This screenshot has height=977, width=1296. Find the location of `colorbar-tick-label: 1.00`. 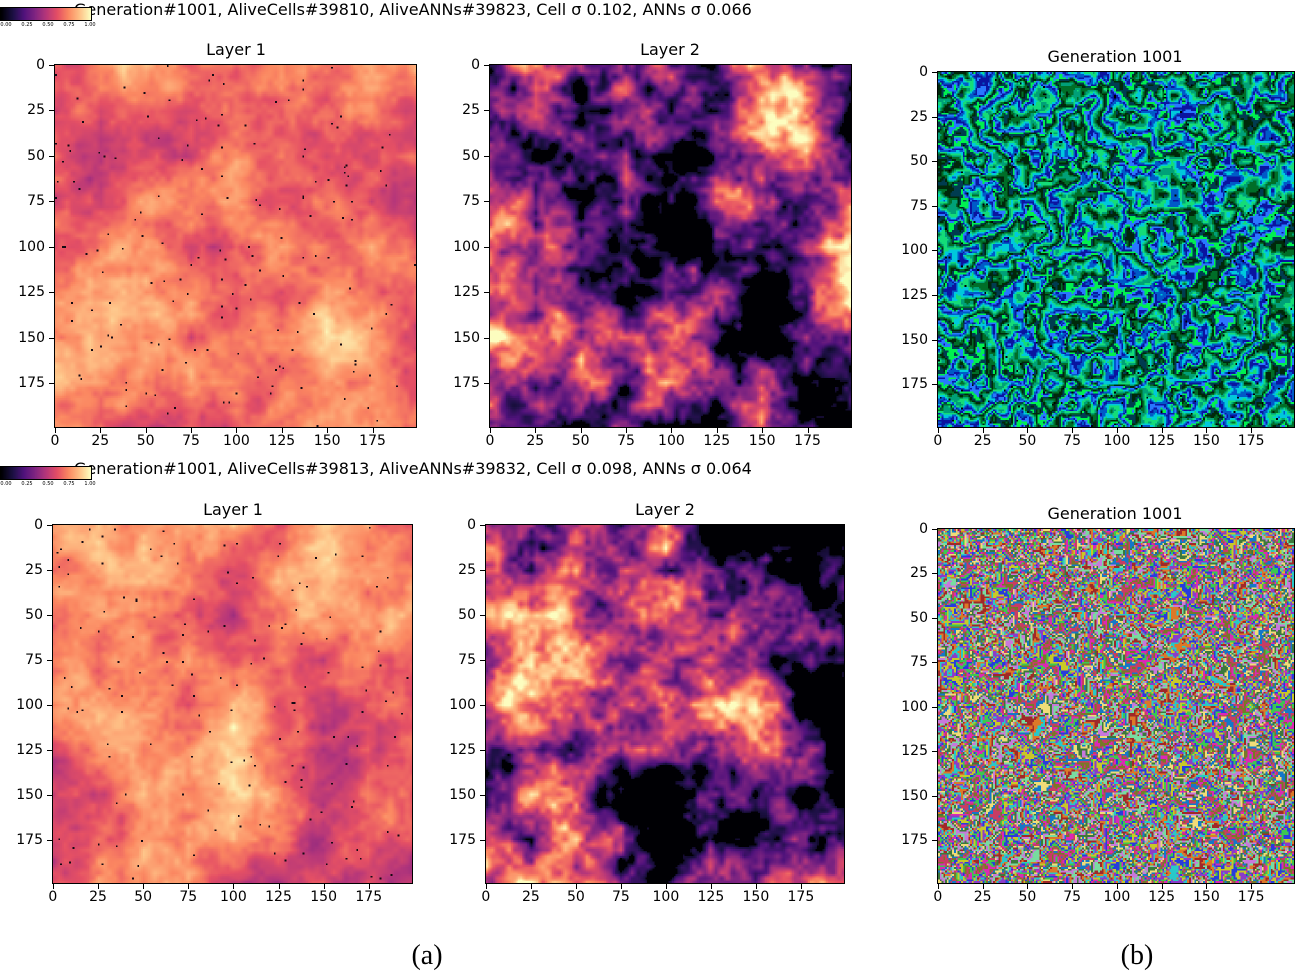

colorbar-tick-label: 1.00 is located at coordinates (90, 484).